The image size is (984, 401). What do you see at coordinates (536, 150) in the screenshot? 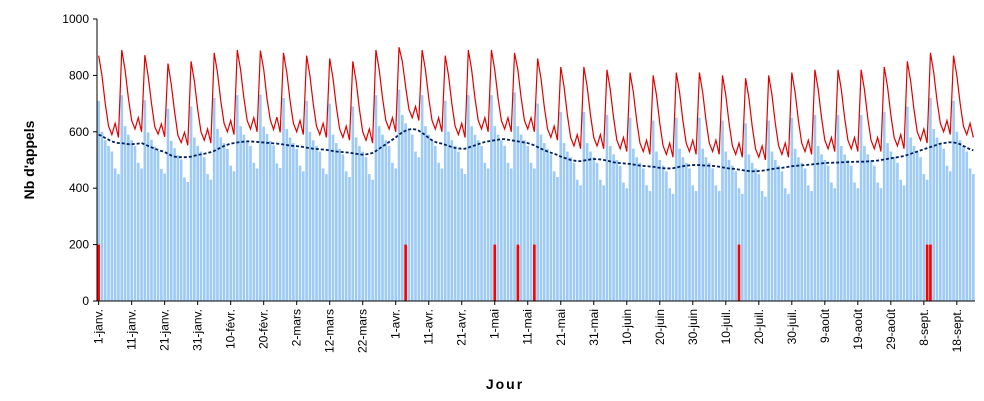
I see `trend-line` at bounding box center [536, 150].